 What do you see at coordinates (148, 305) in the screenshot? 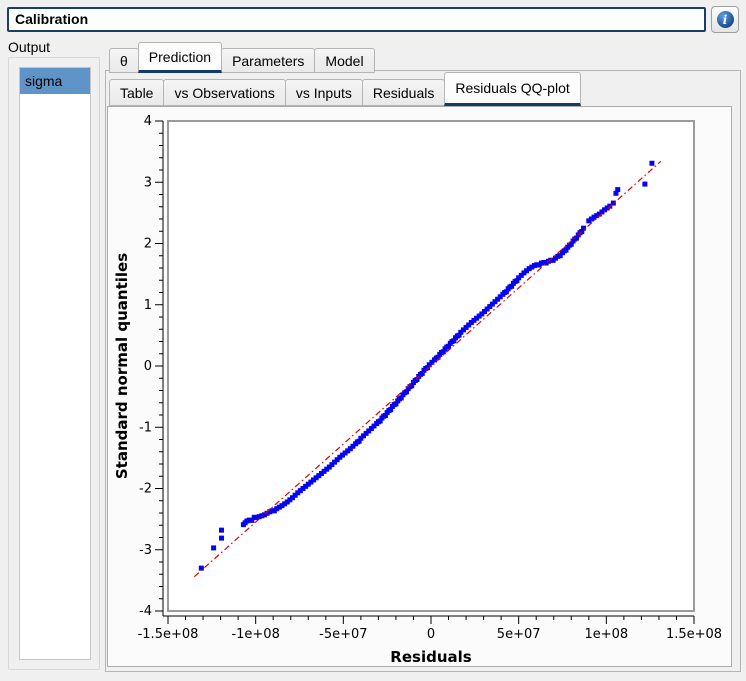
I see `svg-text: 1` at bounding box center [148, 305].